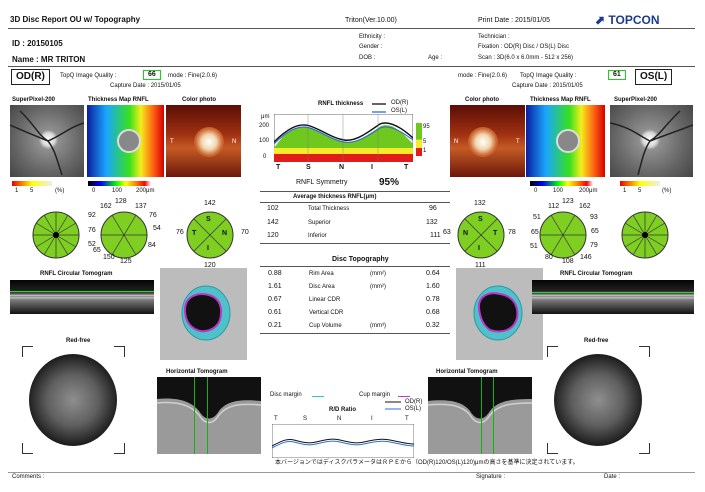 The height and width of the screenshot is (492, 705). I want to click on od-thick-label: Thickness Map RNFL, so click(118, 100).